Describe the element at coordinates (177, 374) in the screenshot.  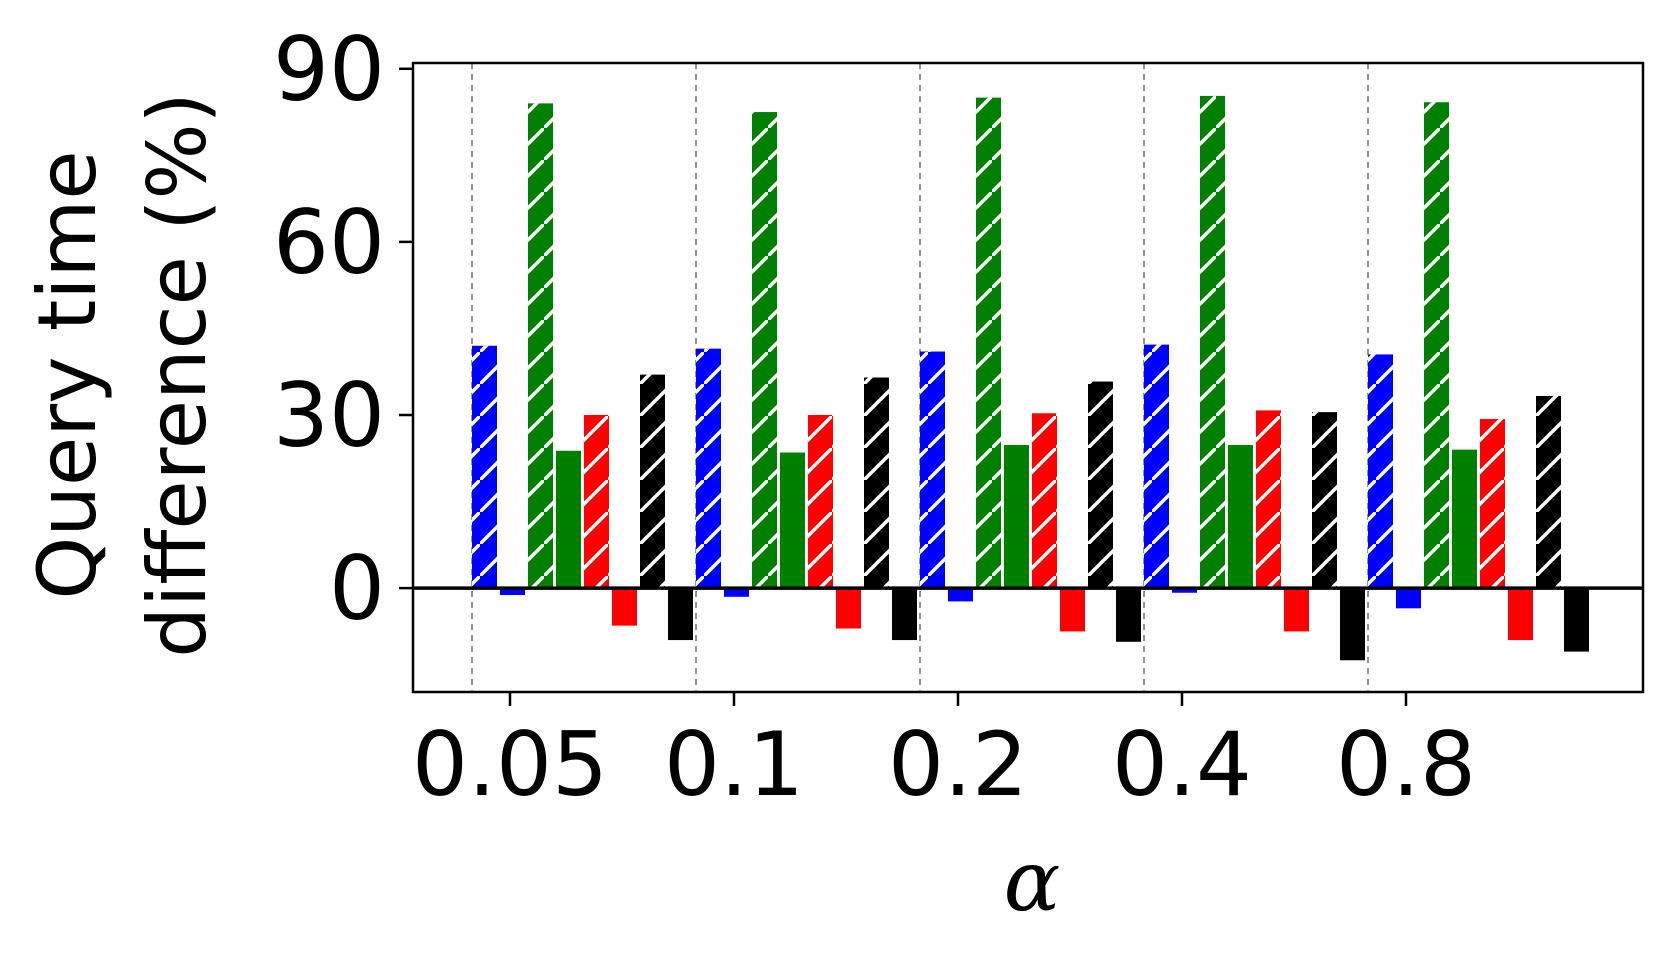
I see `y-axis-label-line2: difference (%)` at that location.